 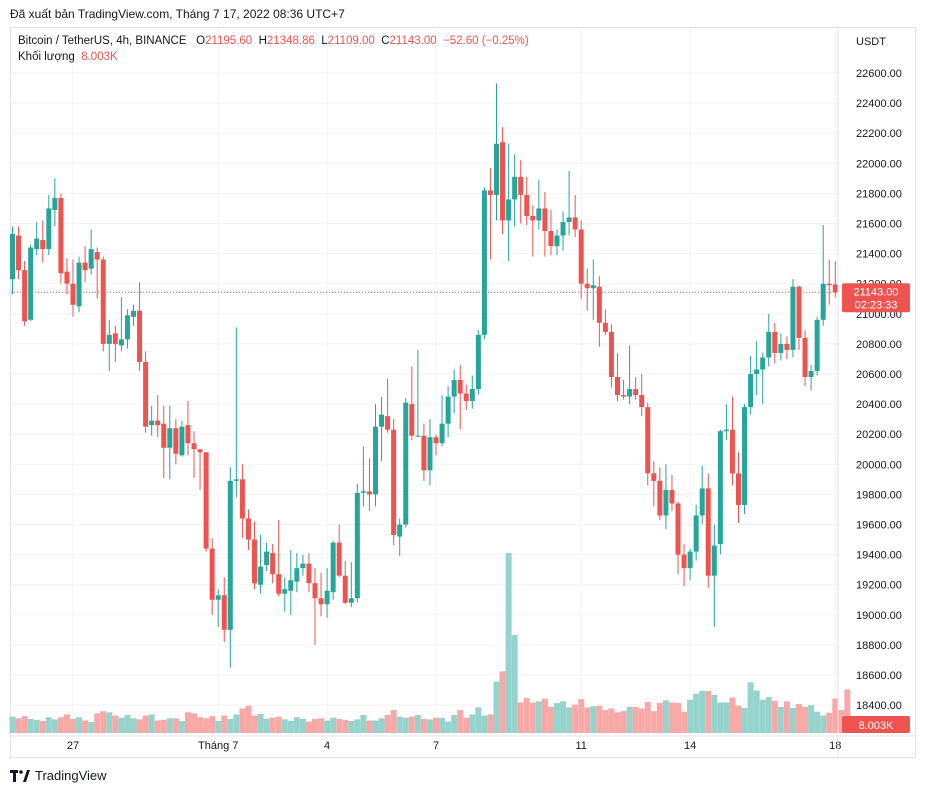 What do you see at coordinates (879, 646) in the screenshot?
I see `y-tick-label: 18800.00` at bounding box center [879, 646].